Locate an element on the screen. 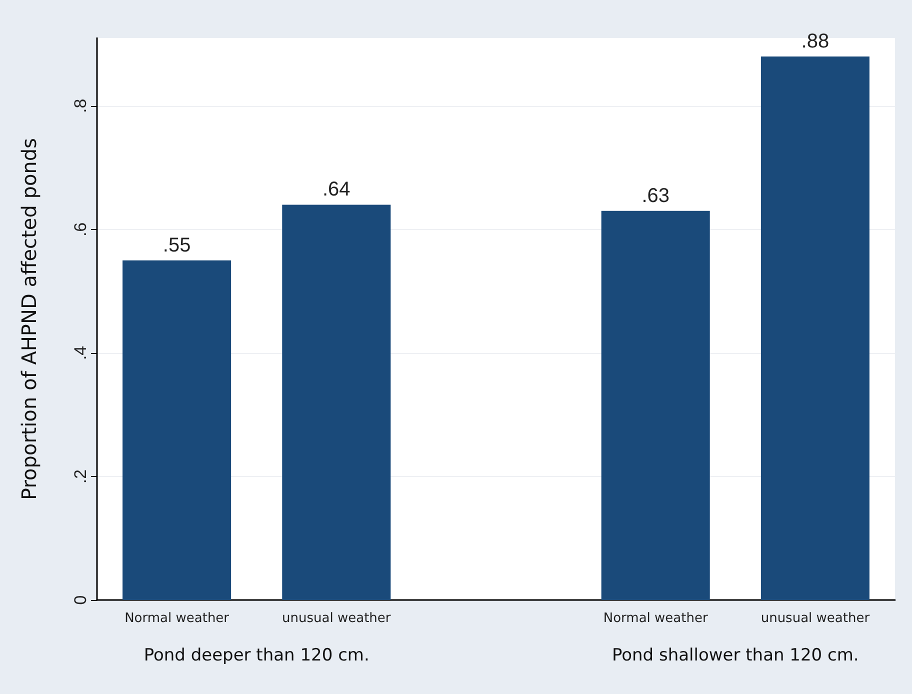 The width and height of the screenshot is (912, 694). y-tick-label: .4 is located at coordinates (80, 353).